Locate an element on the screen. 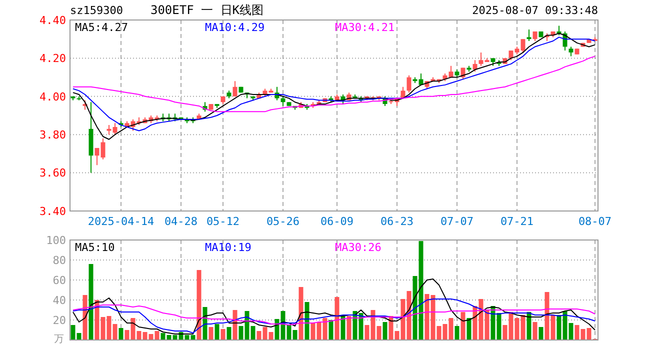 The width and height of the screenshot is (660, 360). text: MA5:4.27 is located at coordinates (101, 27).